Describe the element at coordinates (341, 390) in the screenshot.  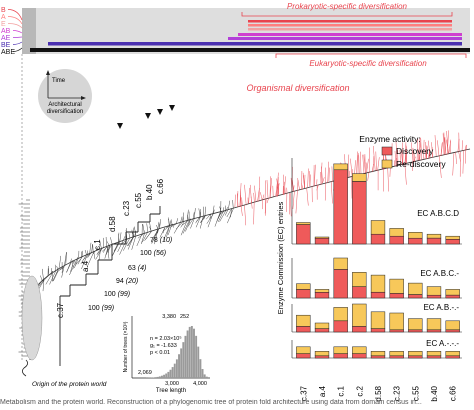
I see `bar-category-label: c.1` at that location.